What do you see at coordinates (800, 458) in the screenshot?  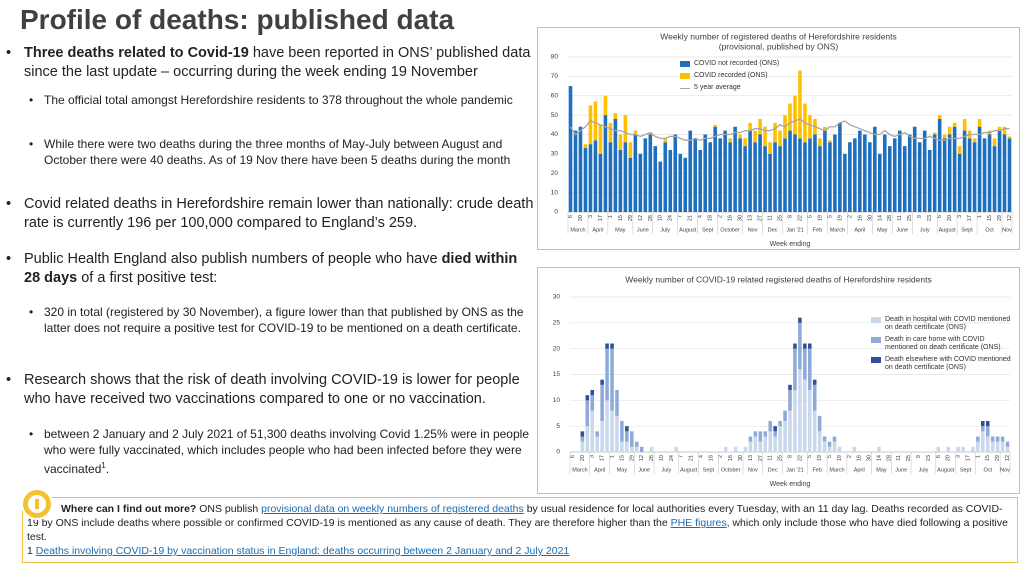 I see `x-tick-label: 22` at bounding box center [800, 458].